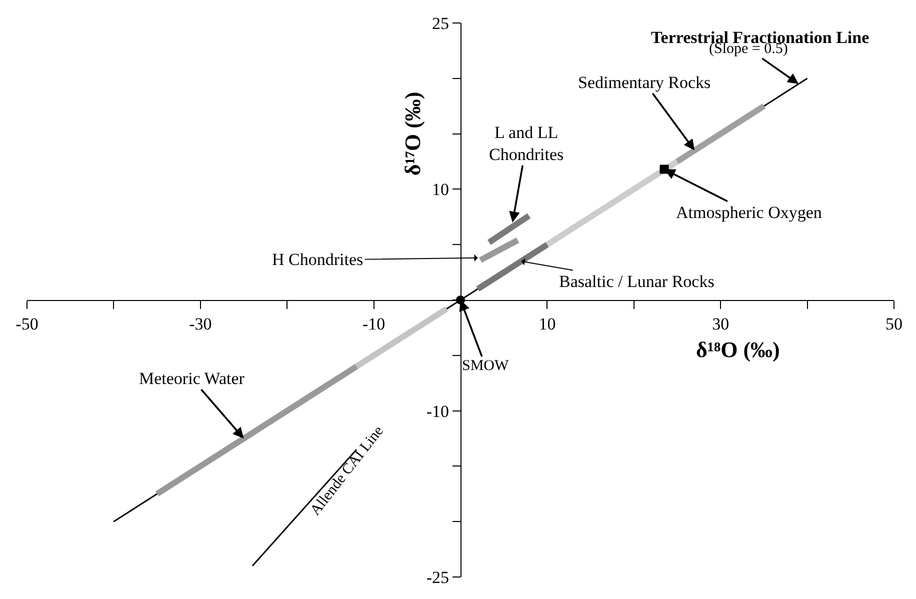 The image size is (916, 599). I want to click on annotation: Meteoric Water, so click(192, 378).